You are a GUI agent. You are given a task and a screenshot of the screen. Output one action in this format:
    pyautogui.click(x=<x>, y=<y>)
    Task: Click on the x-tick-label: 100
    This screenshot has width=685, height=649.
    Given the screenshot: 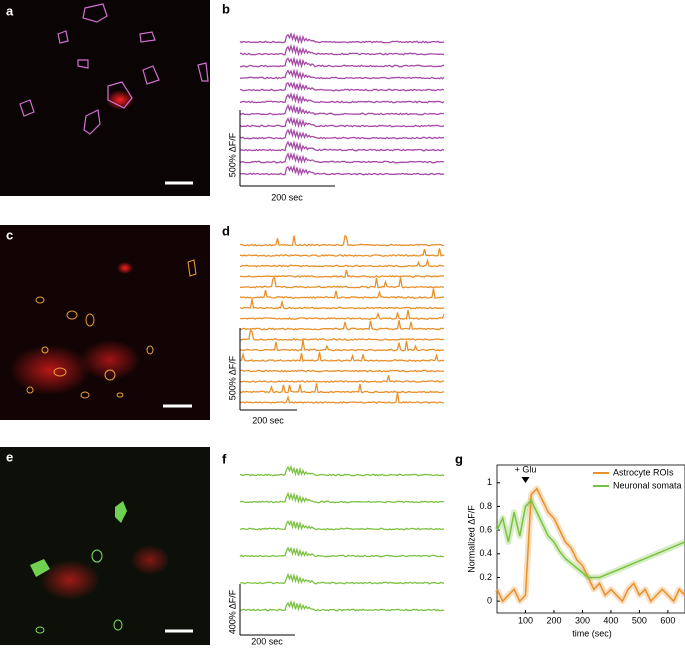 What is the action you would take?
    pyautogui.click(x=525, y=620)
    